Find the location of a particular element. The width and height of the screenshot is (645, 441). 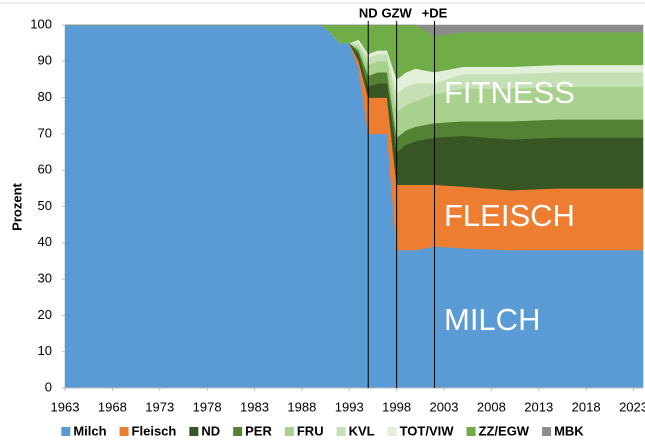

y-tick-label: 0 is located at coordinates (48, 386).